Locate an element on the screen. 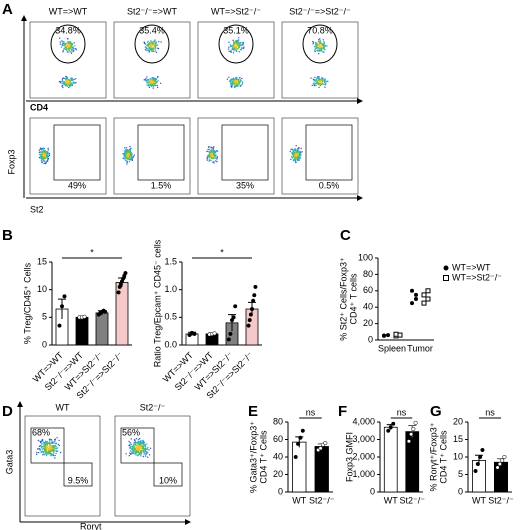  gate-percent: 68% is located at coordinates (41, 432).